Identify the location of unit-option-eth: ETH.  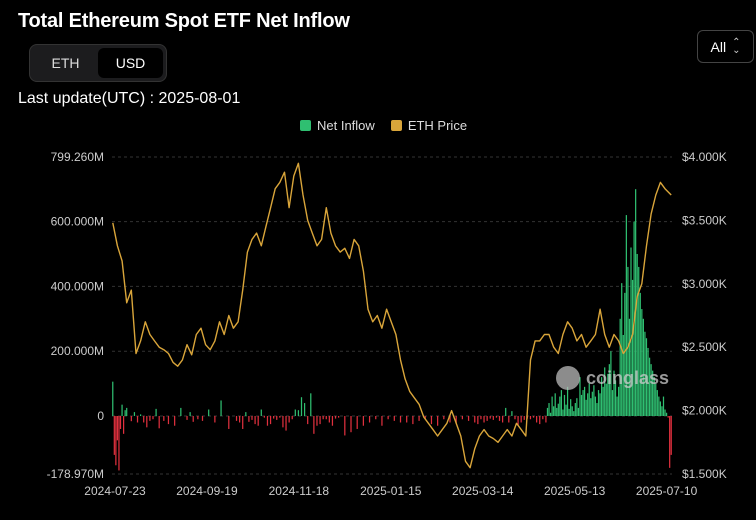
(65, 63).